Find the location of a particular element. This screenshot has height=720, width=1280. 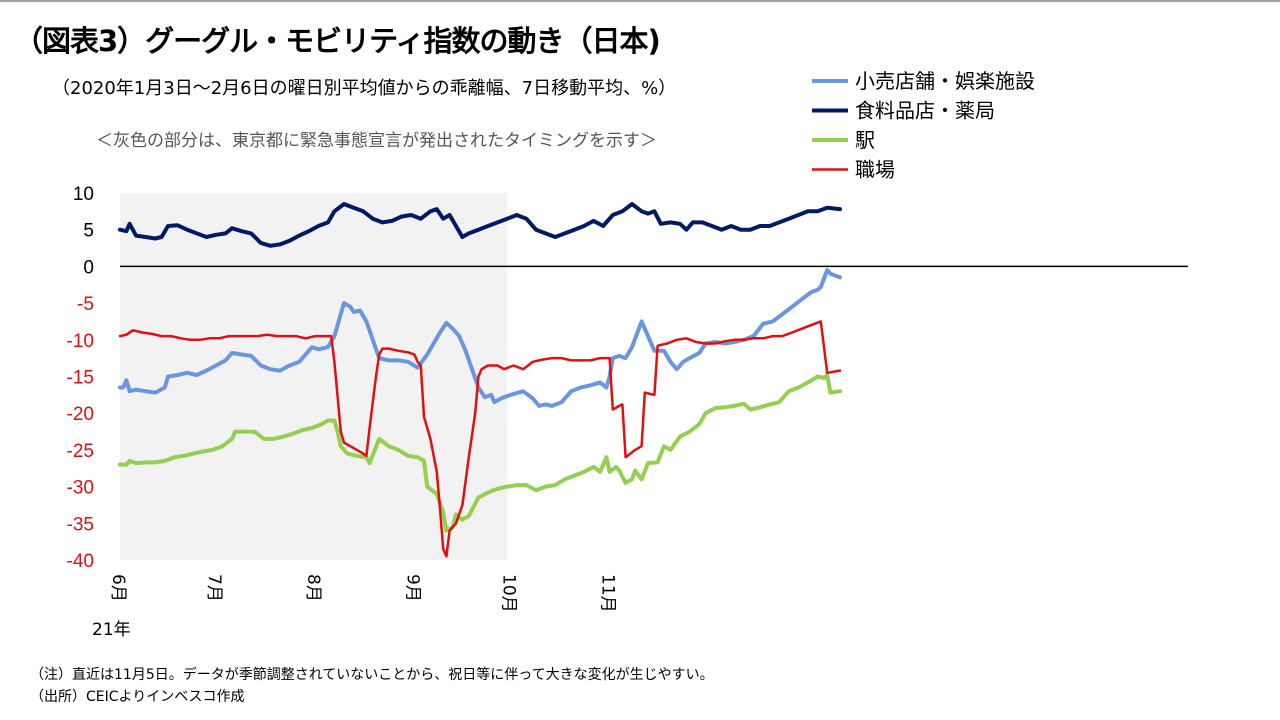

x-year-label: 21年 is located at coordinates (111, 630).